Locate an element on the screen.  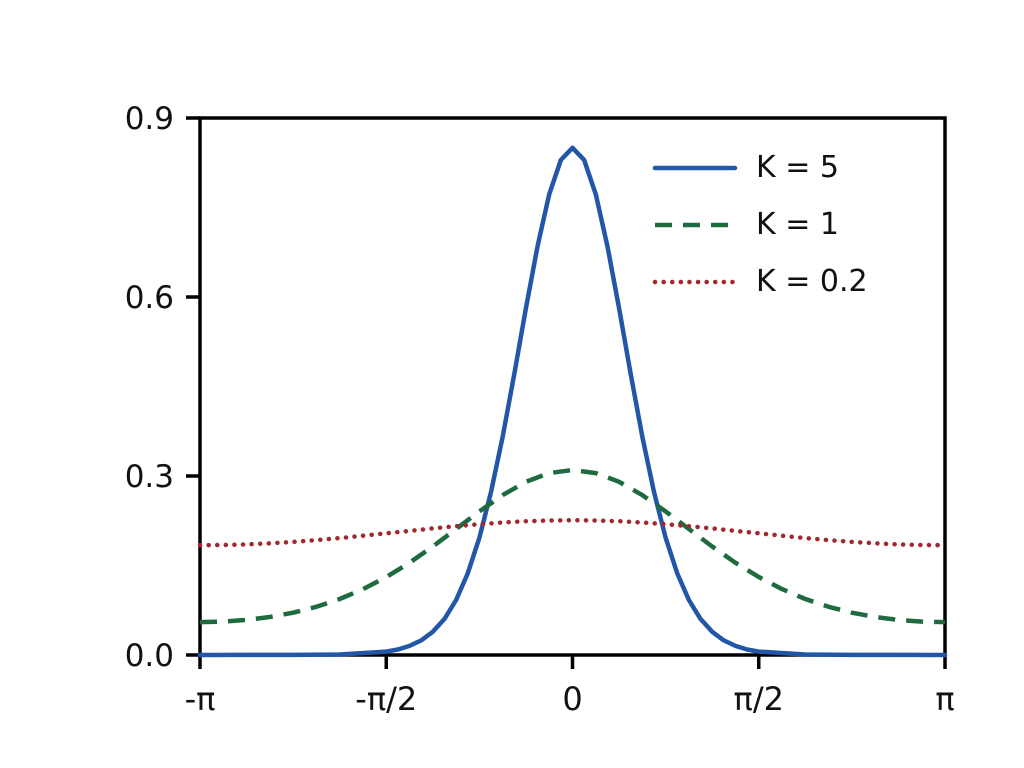
legend-label-k5: K = 5 is located at coordinates (797, 167).